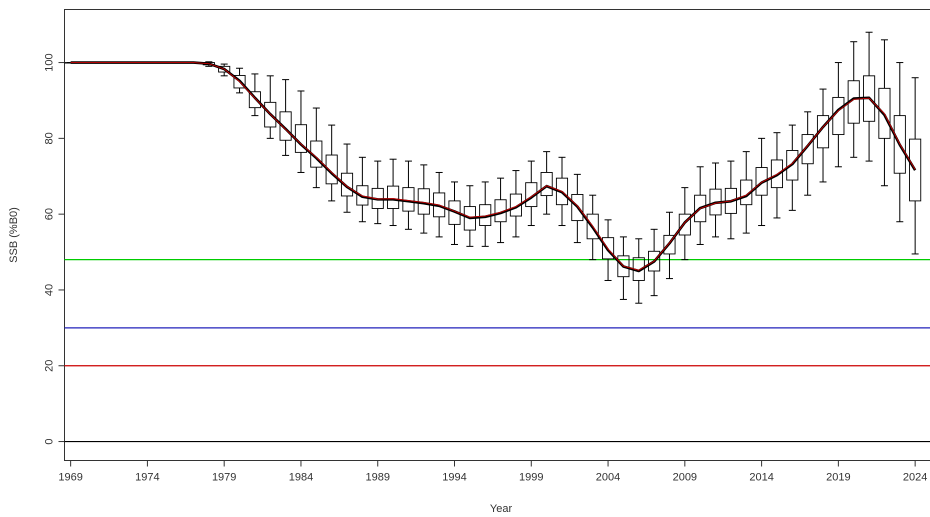  Describe the element at coordinates (608, 248) in the screenshot. I see `box-2004` at that location.